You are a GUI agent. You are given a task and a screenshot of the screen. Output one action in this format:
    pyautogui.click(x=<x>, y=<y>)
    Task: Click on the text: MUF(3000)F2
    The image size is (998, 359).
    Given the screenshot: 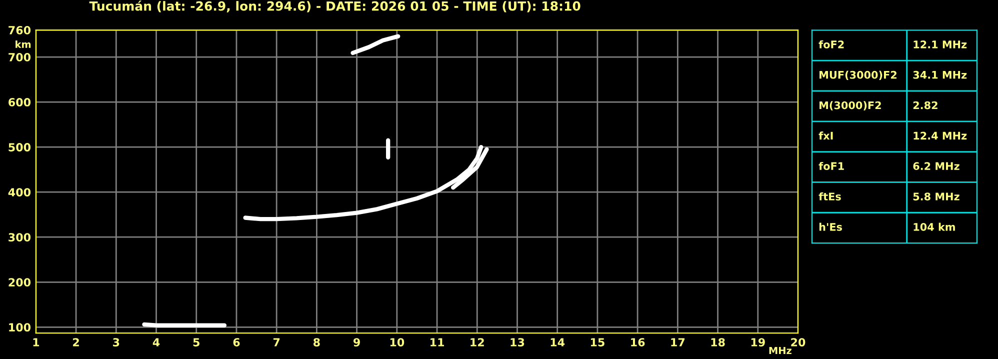 What is the action you would take?
    pyautogui.click(x=858, y=75)
    